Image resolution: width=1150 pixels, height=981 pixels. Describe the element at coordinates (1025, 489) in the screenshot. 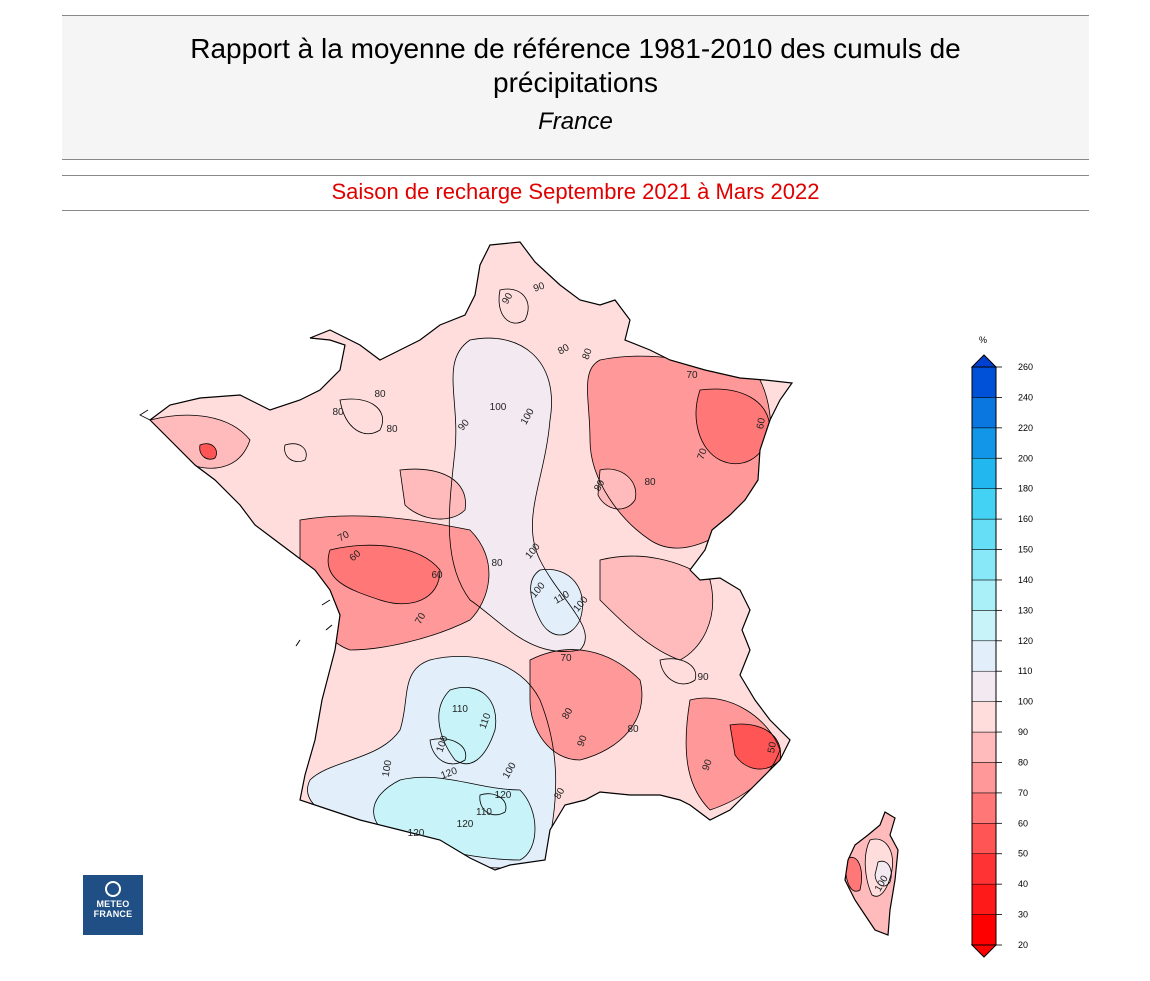

I see `legend-tick-label: 180` at that location.